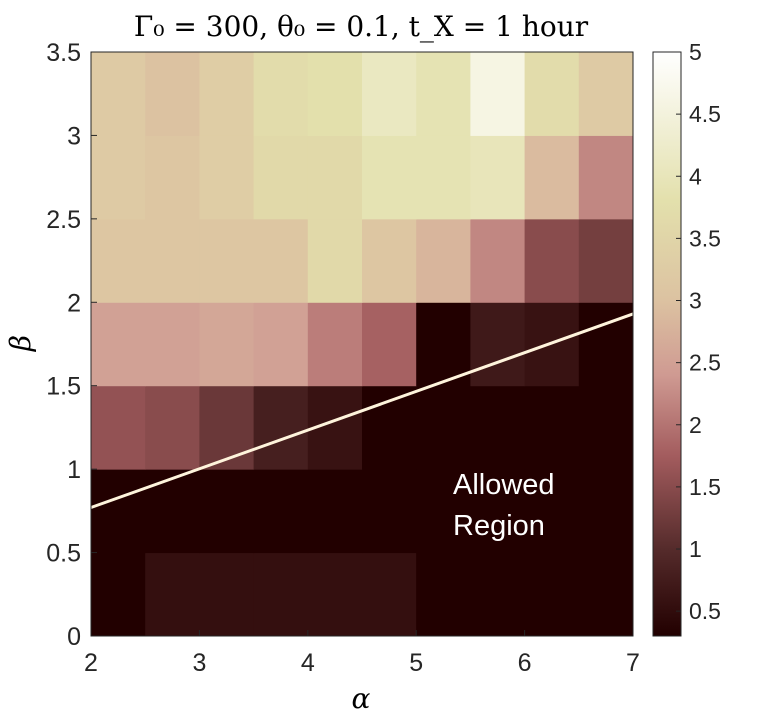  What do you see at coordinates (63, 220) in the screenshot?
I see `y-tick-label: 2.5` at bounding box center [63, 220].